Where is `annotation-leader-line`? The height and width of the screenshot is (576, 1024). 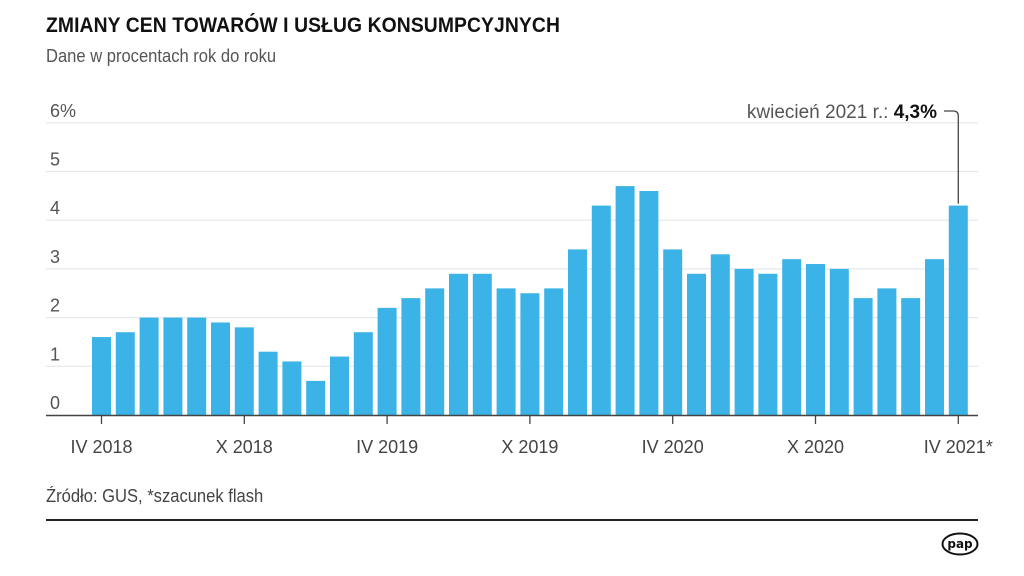 annotation-leader-line is located at coordinates (951, 157).